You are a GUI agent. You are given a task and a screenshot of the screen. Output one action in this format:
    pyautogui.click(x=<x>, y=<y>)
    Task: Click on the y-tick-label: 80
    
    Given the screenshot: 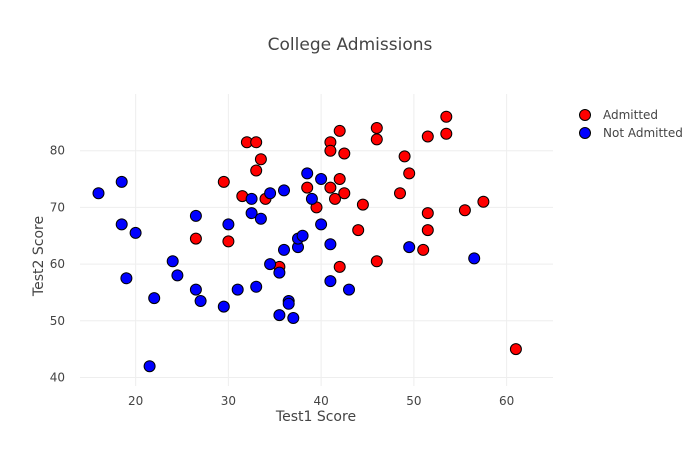 What is the action you would take?
    pyautogui.click(x=57, y=151)
    